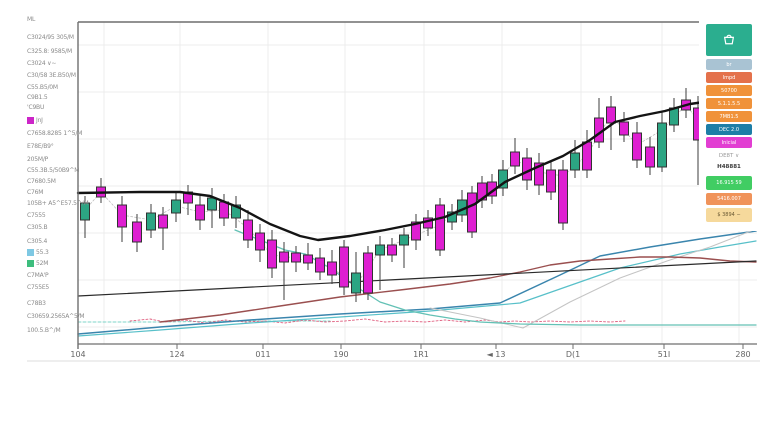  What do you see at coordinates (39, 120) in the screenshot?
I see `legend-label: JnJ` at bounding box center [39, 120].